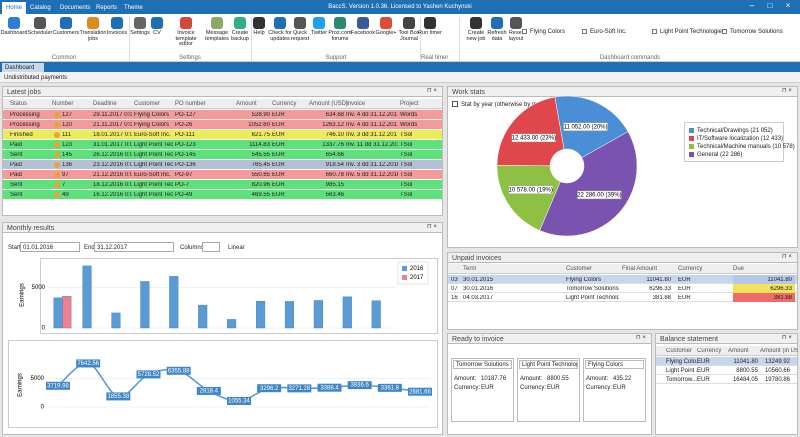 This screenshot has width=800, height=437. I want to click on column-header: Amount (in USD), so click(779, 351).